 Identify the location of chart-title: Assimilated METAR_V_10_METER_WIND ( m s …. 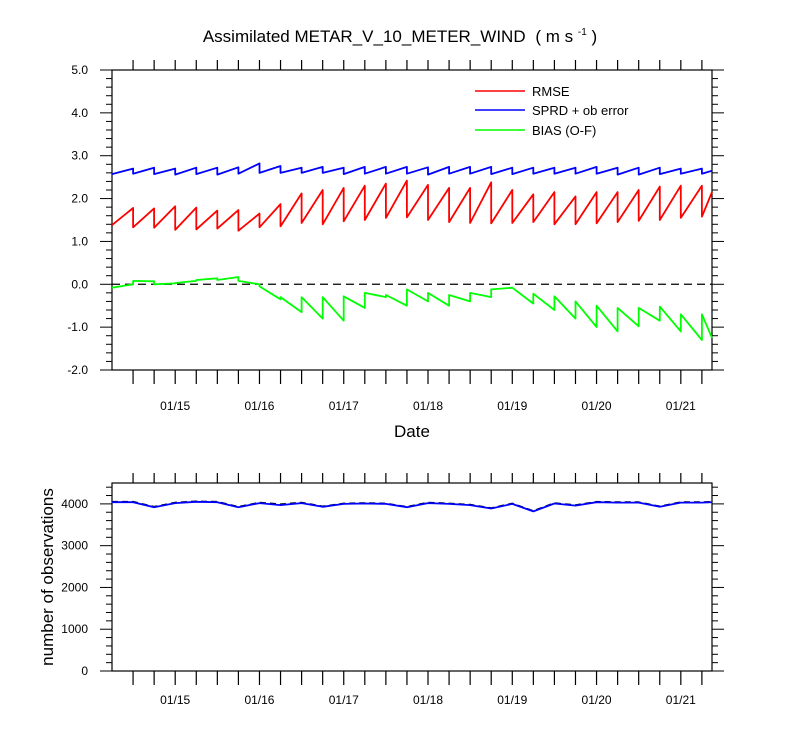
(400, 33).